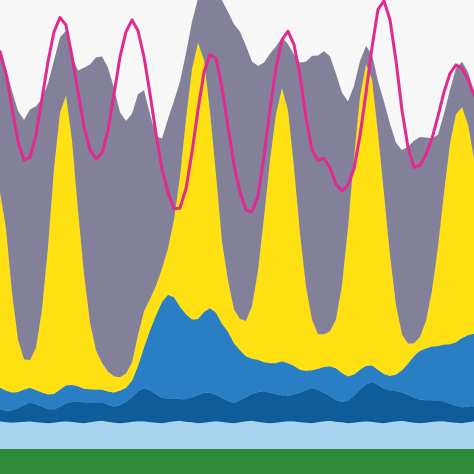 The width and height of the screenshot is (474, 474). What do you see at coordinates (237, 403) in the screenshot?
I see `series-2-area` at bounding box center [237, 403].